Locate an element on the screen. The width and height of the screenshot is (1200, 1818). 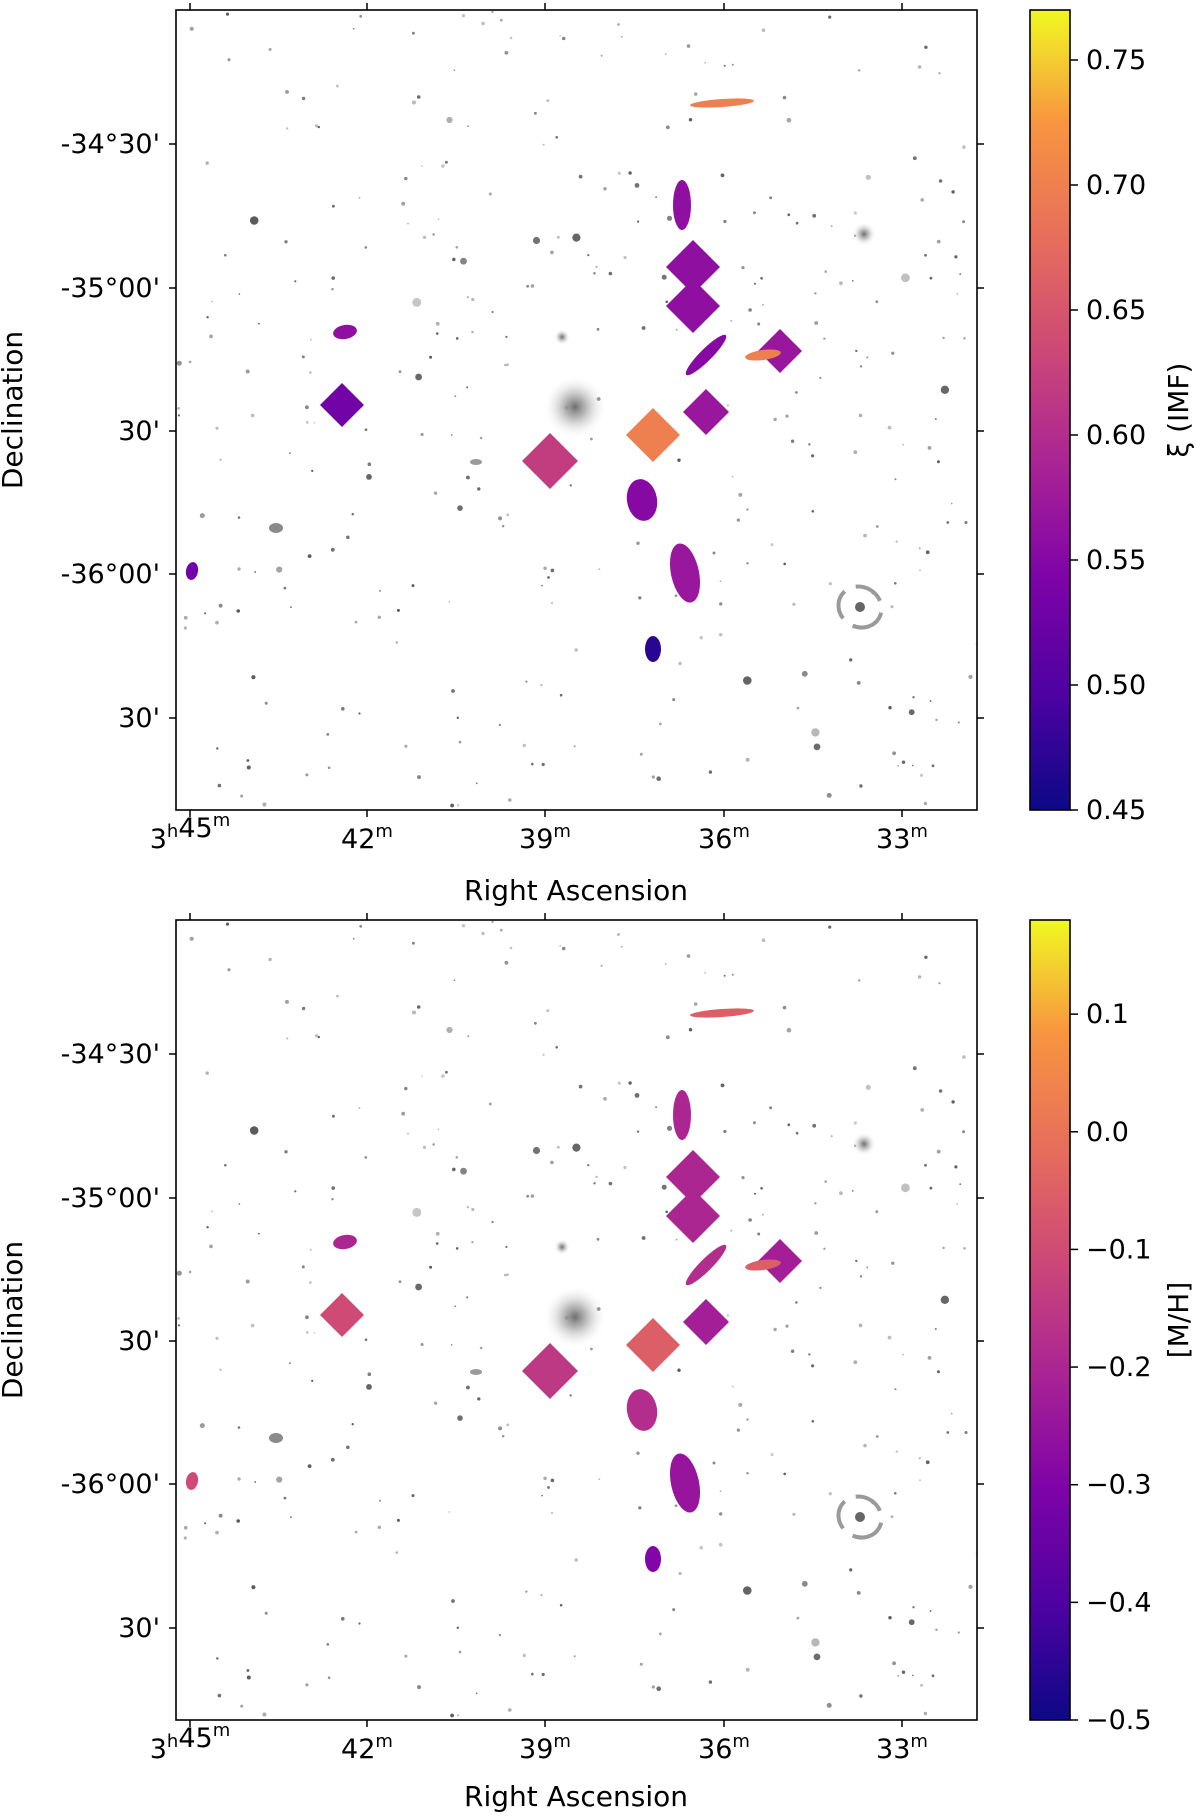
field-ngc1351b is located at coordinates (693, 306).